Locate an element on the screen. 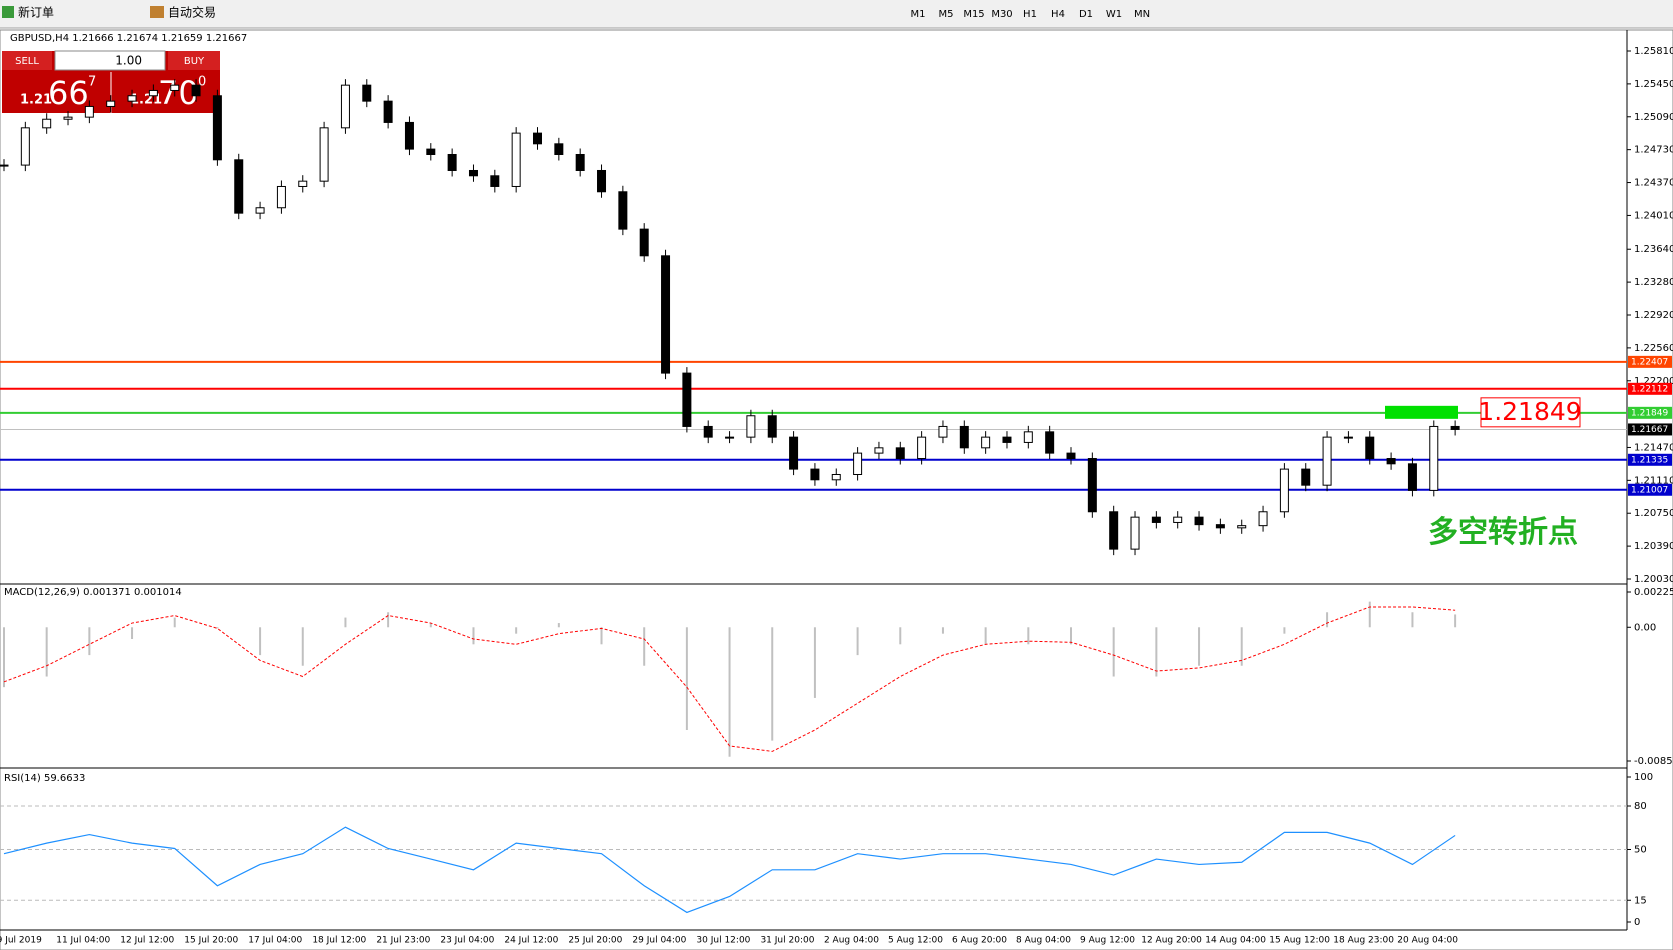 The image size is (1673, 950). x-tick-label: 5 Aug 12:00 is located at coordinates (915, 941).